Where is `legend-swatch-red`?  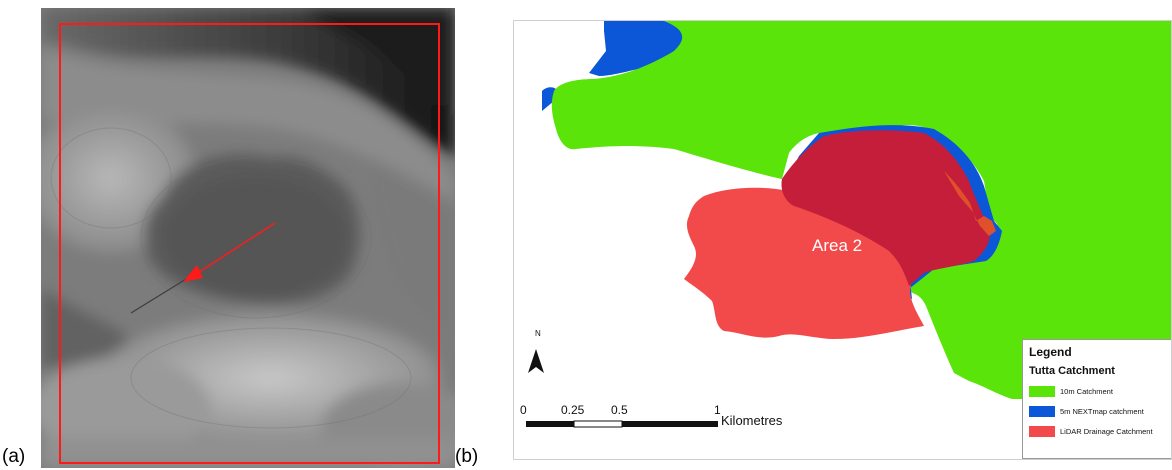
legend-swatch-red is located at coordinates (1042, 431).